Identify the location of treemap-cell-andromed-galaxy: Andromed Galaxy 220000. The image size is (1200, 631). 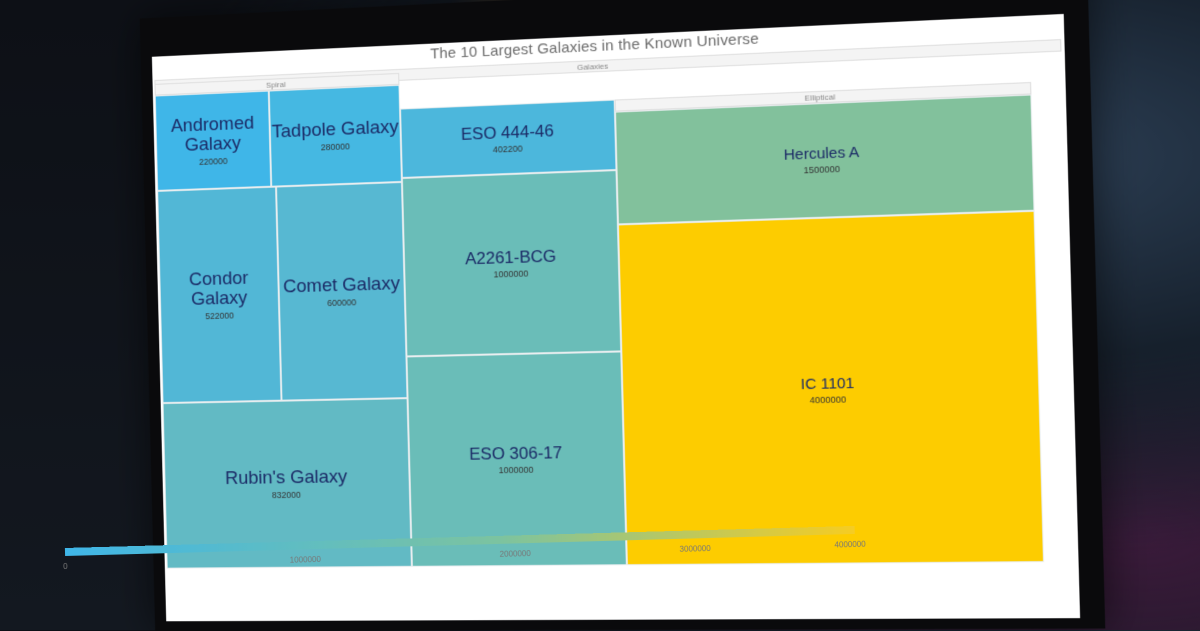
(213, 141).